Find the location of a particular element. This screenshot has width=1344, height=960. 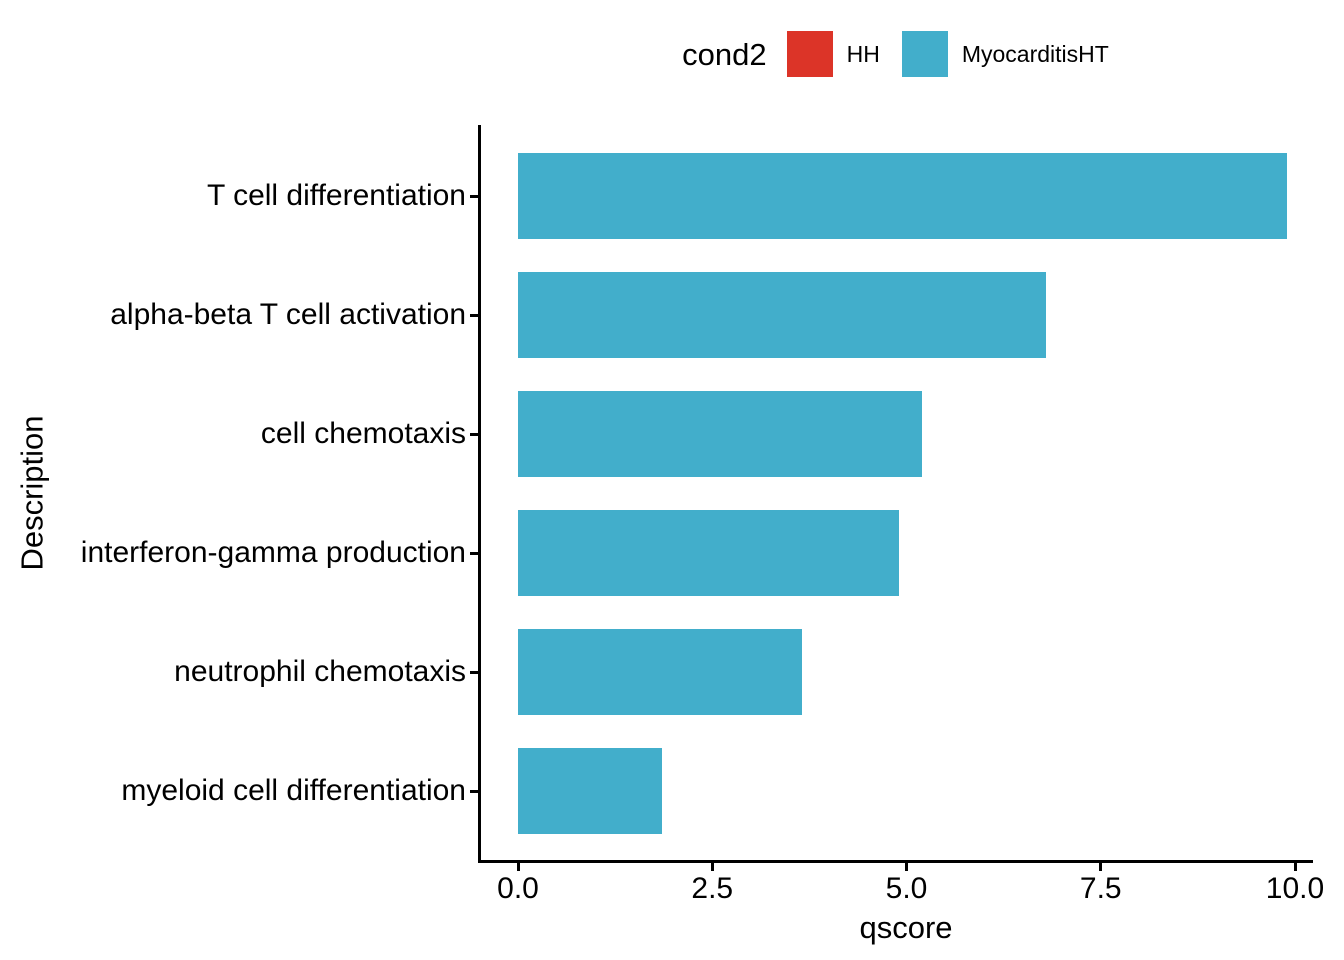

y-category-label: interferon-gamma production is located at coordinates (273, 552).